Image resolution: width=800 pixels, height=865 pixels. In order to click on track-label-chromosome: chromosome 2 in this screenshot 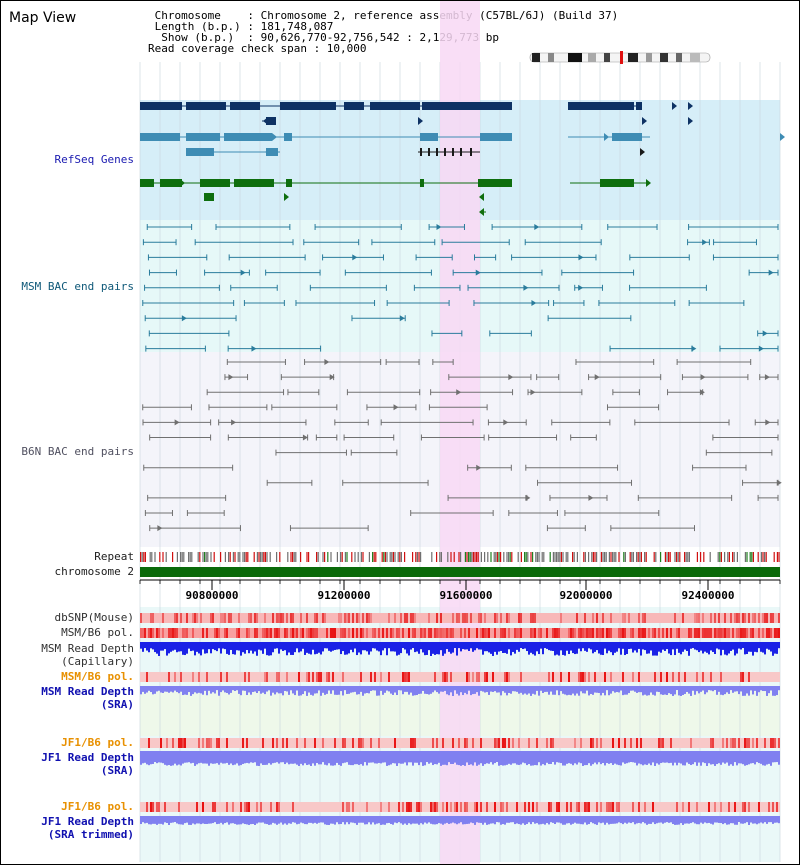, I will do `click(94, 571)`.